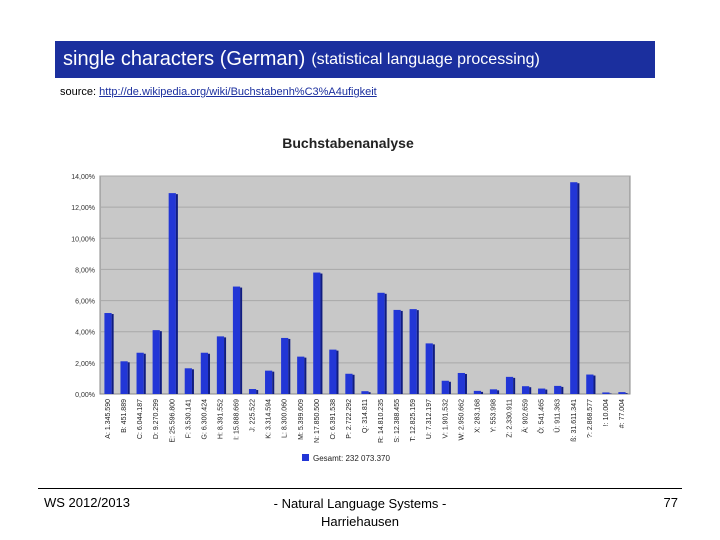 Image resolution: width=720 pixels, height=540 pixels. I want to click on x-tick-label: ?: 2.868.577, so click(590, 418).